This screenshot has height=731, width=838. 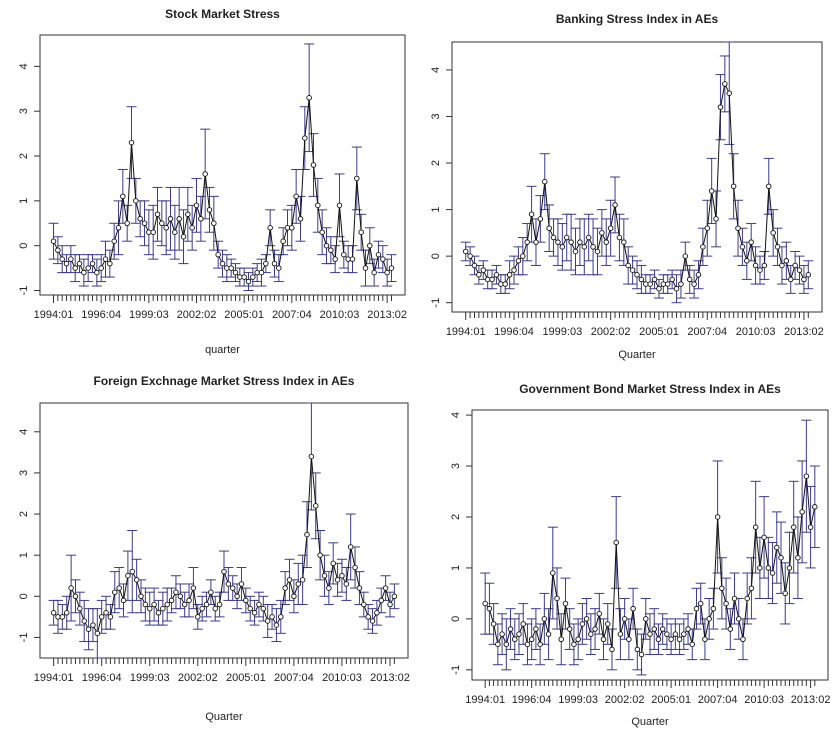 What do you see at coordinates (756, 332) in the screenshot?
I see `x-tick-label: 2010:03` at bounding box center [756, 332].